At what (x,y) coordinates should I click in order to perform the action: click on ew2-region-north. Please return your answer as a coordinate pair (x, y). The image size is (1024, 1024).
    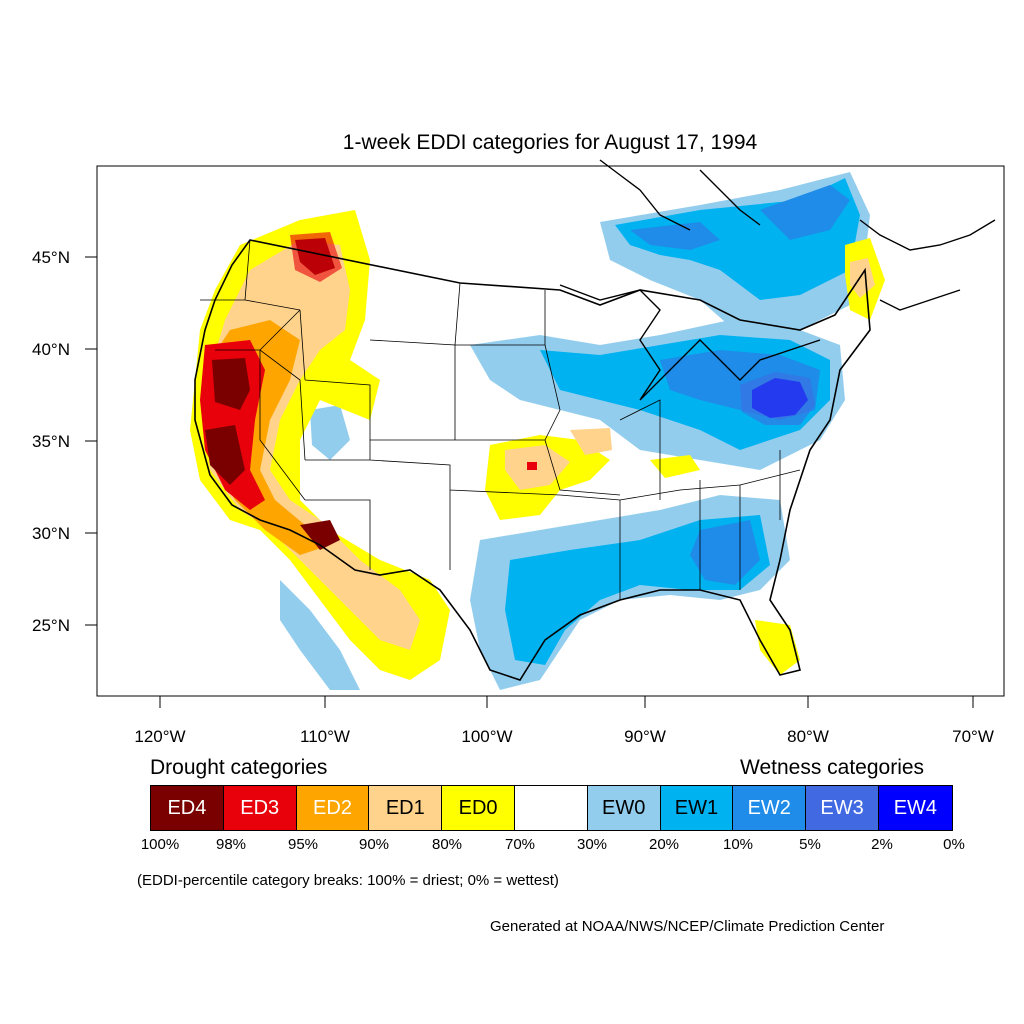
    Looking at the image, I should click on (675, 236).